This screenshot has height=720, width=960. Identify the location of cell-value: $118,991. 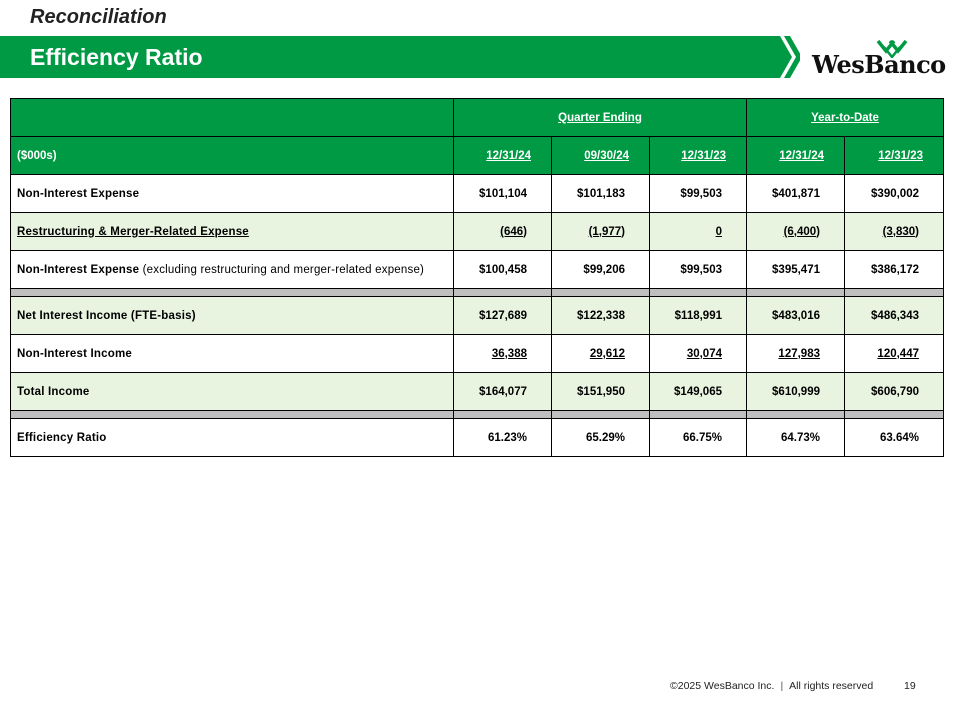
(698, 315).